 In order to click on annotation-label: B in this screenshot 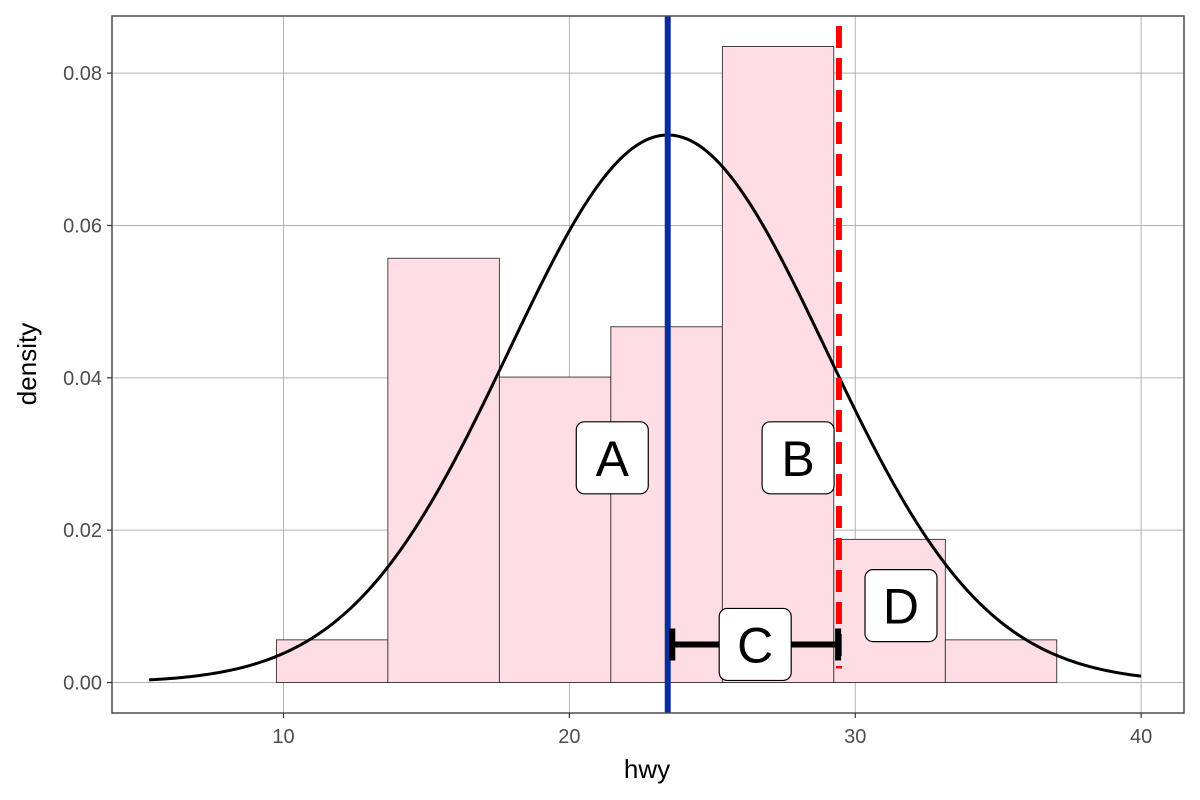, I will do `click(797, 459)`.